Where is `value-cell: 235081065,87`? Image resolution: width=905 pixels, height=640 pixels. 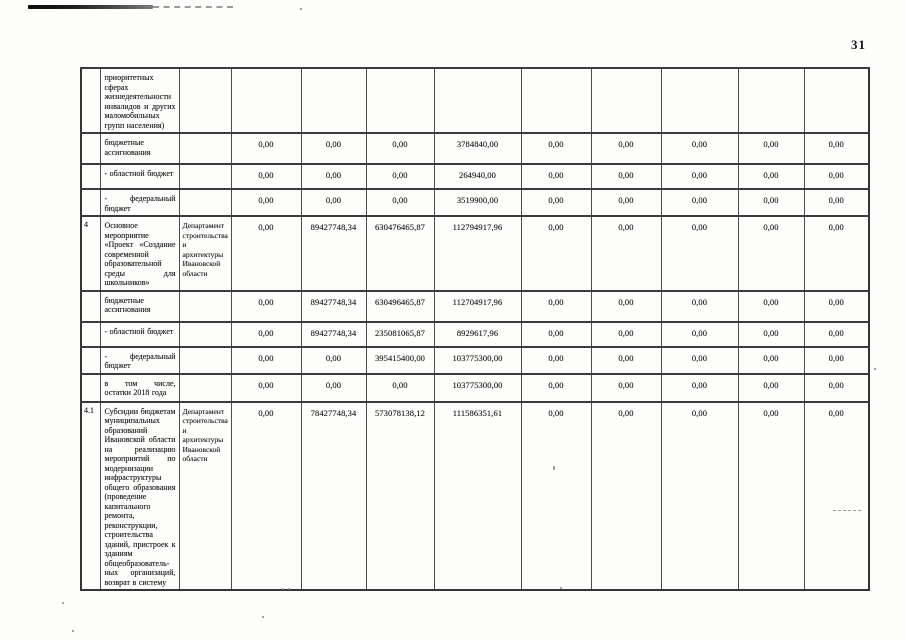 value-cell: 235081065,87 is located at coordinates (399, 333).